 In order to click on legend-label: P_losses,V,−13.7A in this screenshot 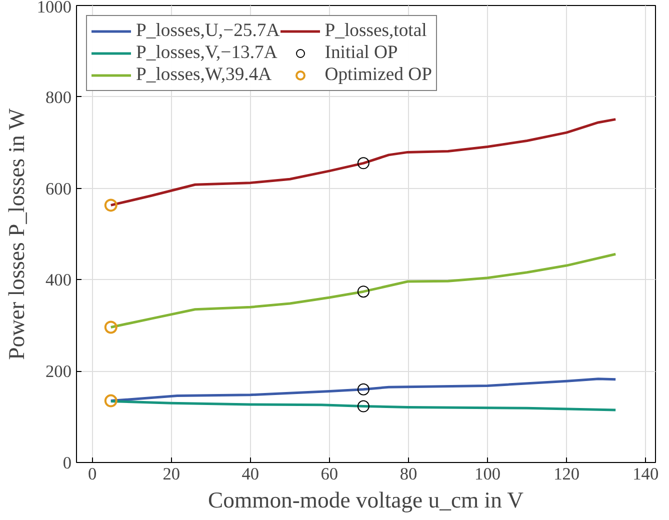, I will do `click(207, 53)`.